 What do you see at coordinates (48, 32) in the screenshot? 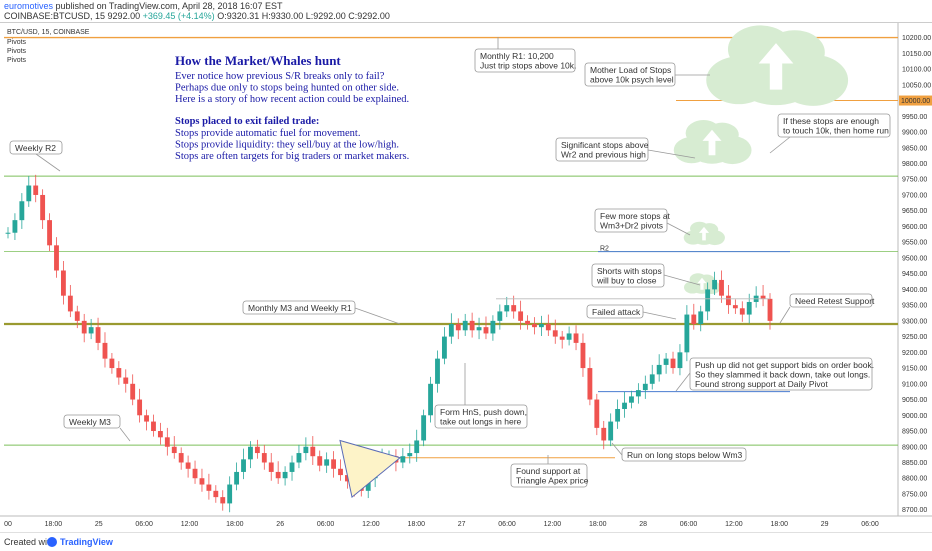
I see `chart-title: BTC/USD, 15, COINBASE` at bounding box center [48, 32].